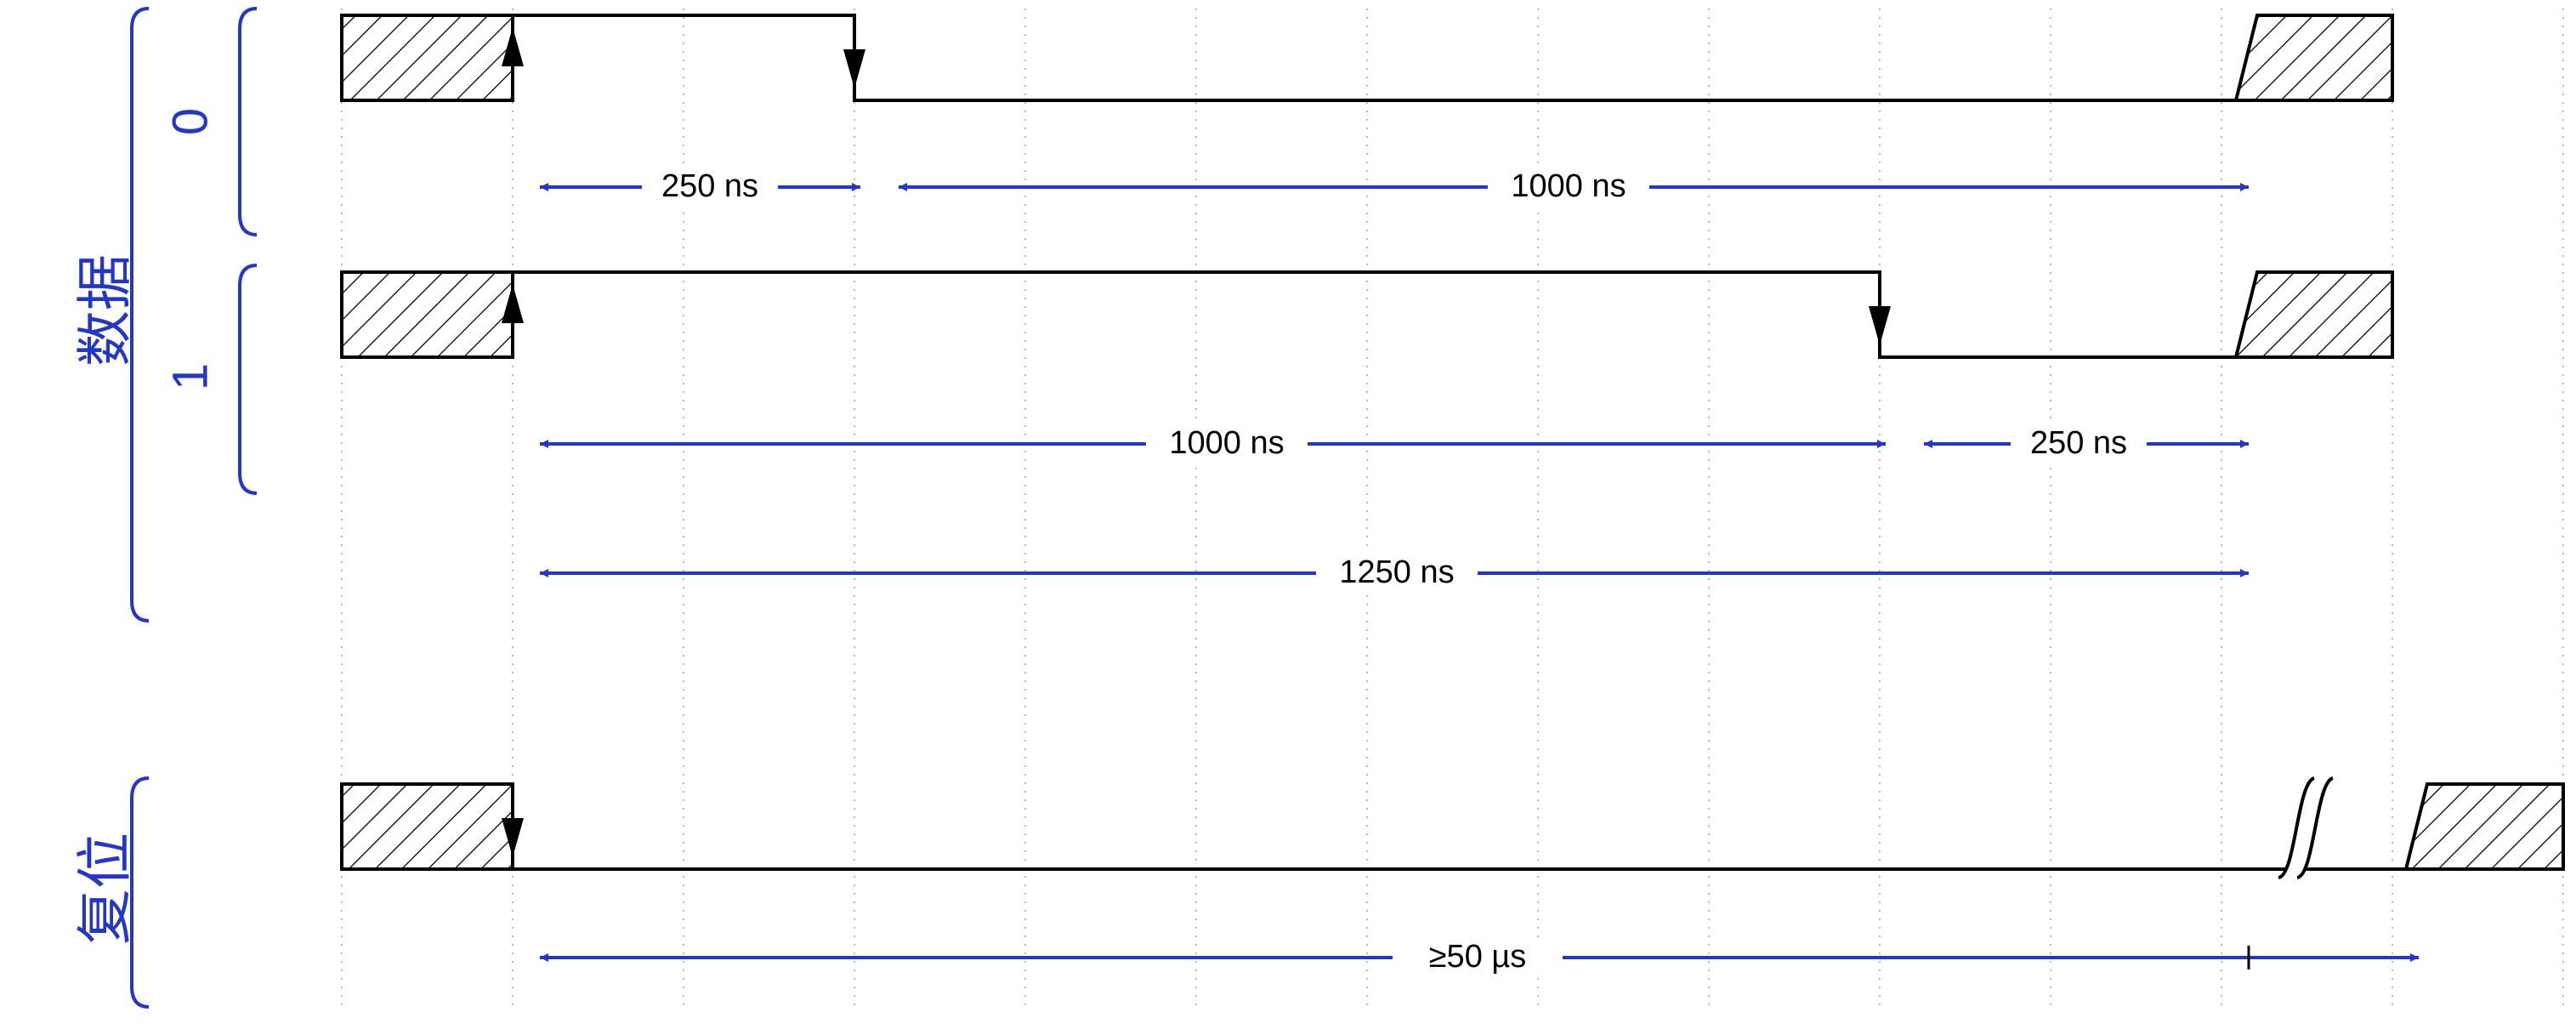 The height and width of the screenshot is (1029, 2576). What do you see at coordinates (1374, 314) in the screenshot?
I see `bit1-signal-line` at bounding box center [1374, 314].